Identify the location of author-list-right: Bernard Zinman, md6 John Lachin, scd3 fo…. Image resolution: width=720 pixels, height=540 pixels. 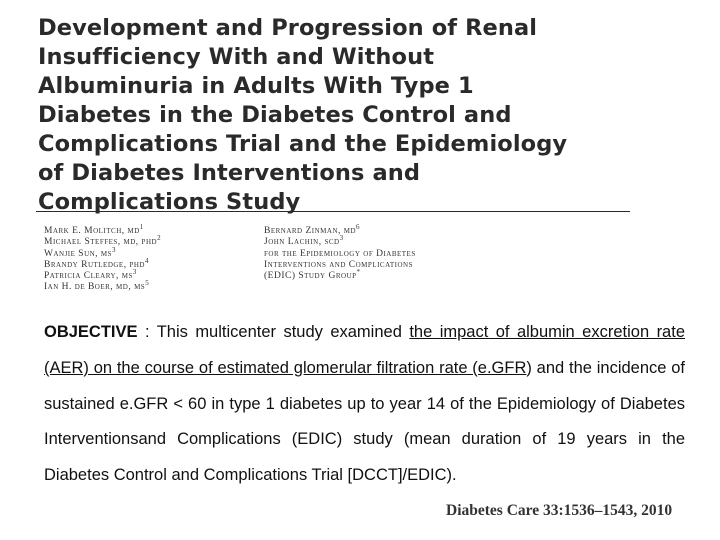
(340, 252).